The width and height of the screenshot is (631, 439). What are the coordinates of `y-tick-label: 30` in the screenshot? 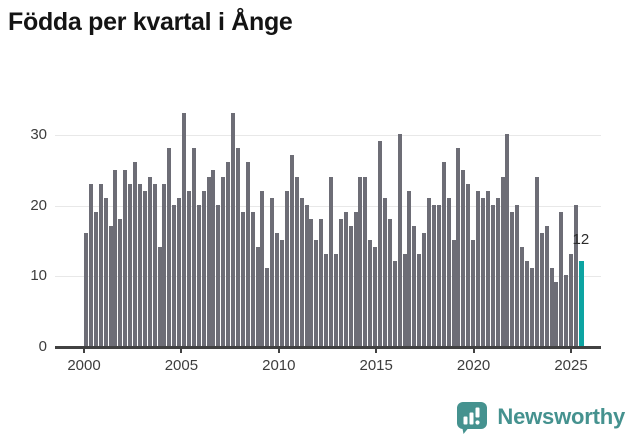 It's located at (38, 135).